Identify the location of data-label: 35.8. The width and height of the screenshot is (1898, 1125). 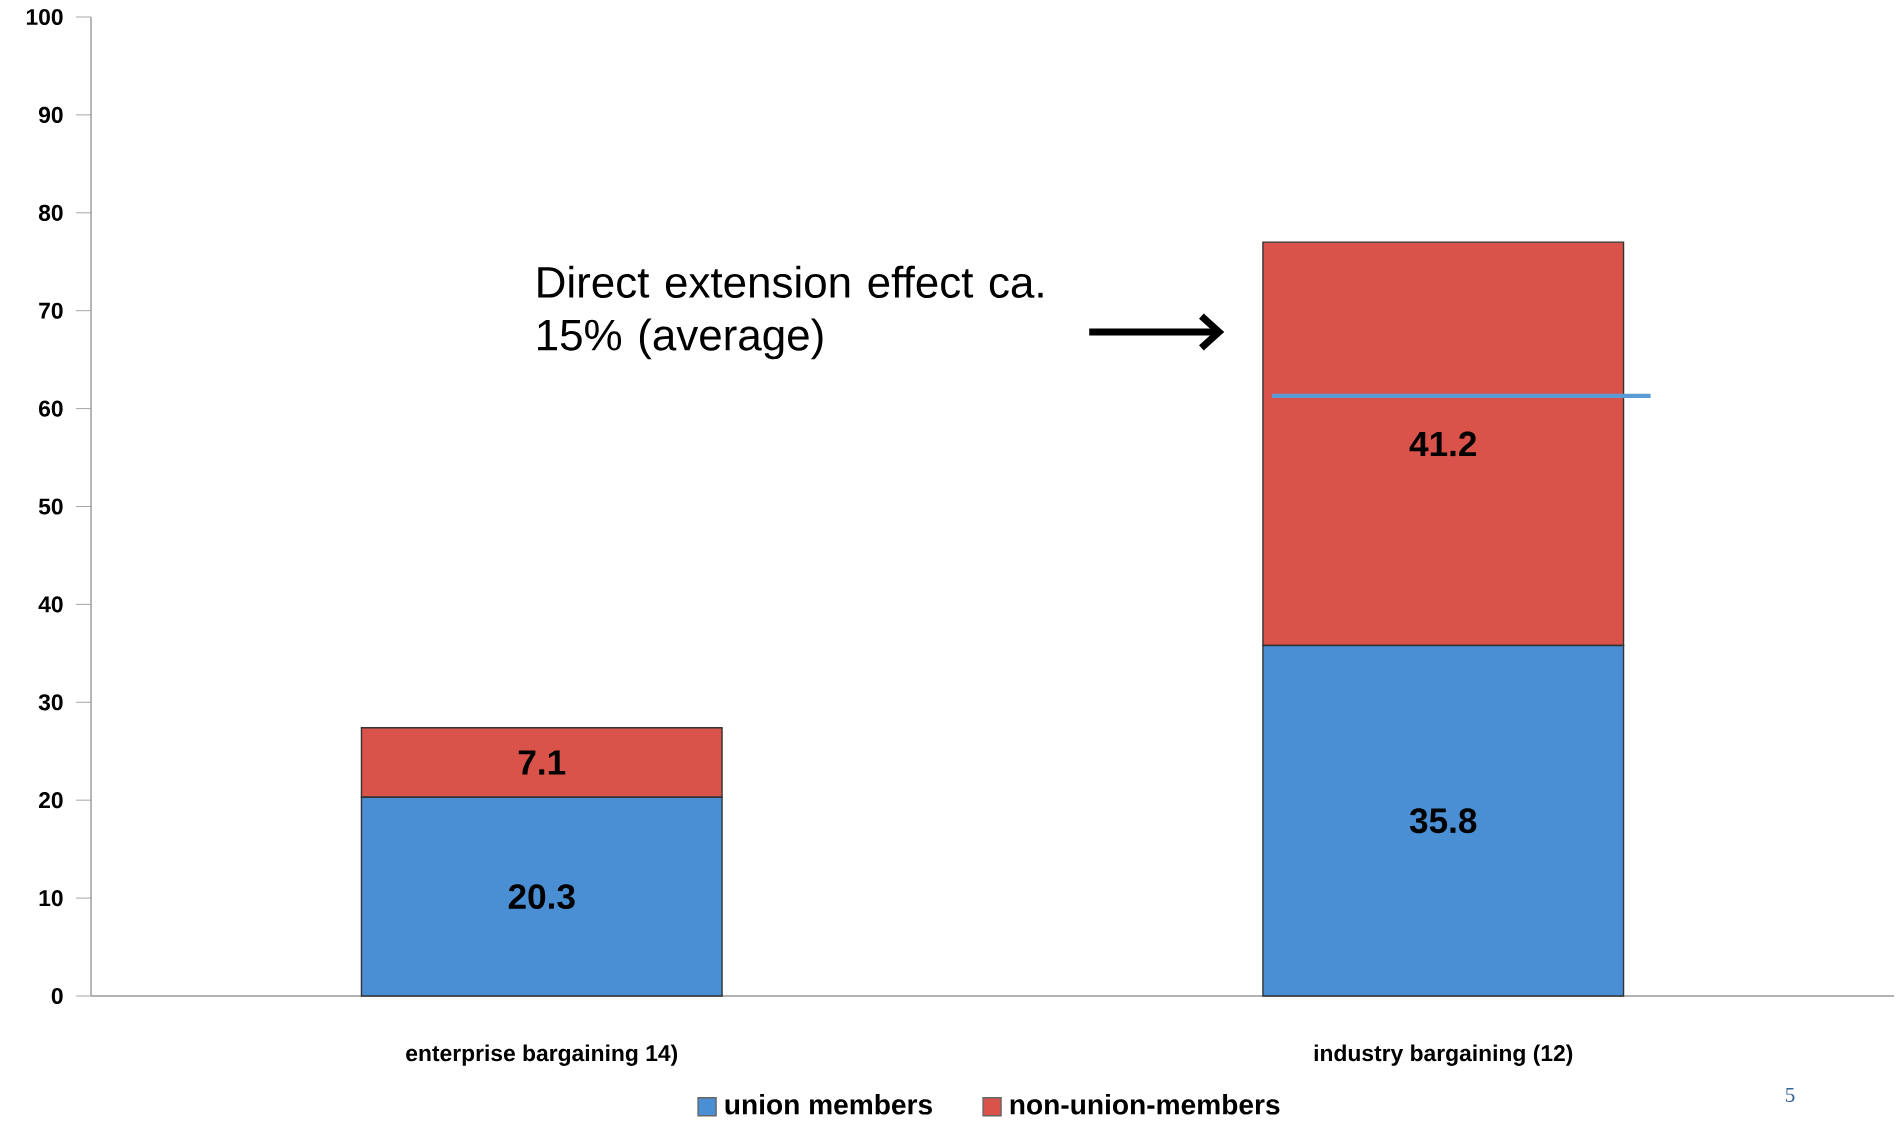
(1443, 821).